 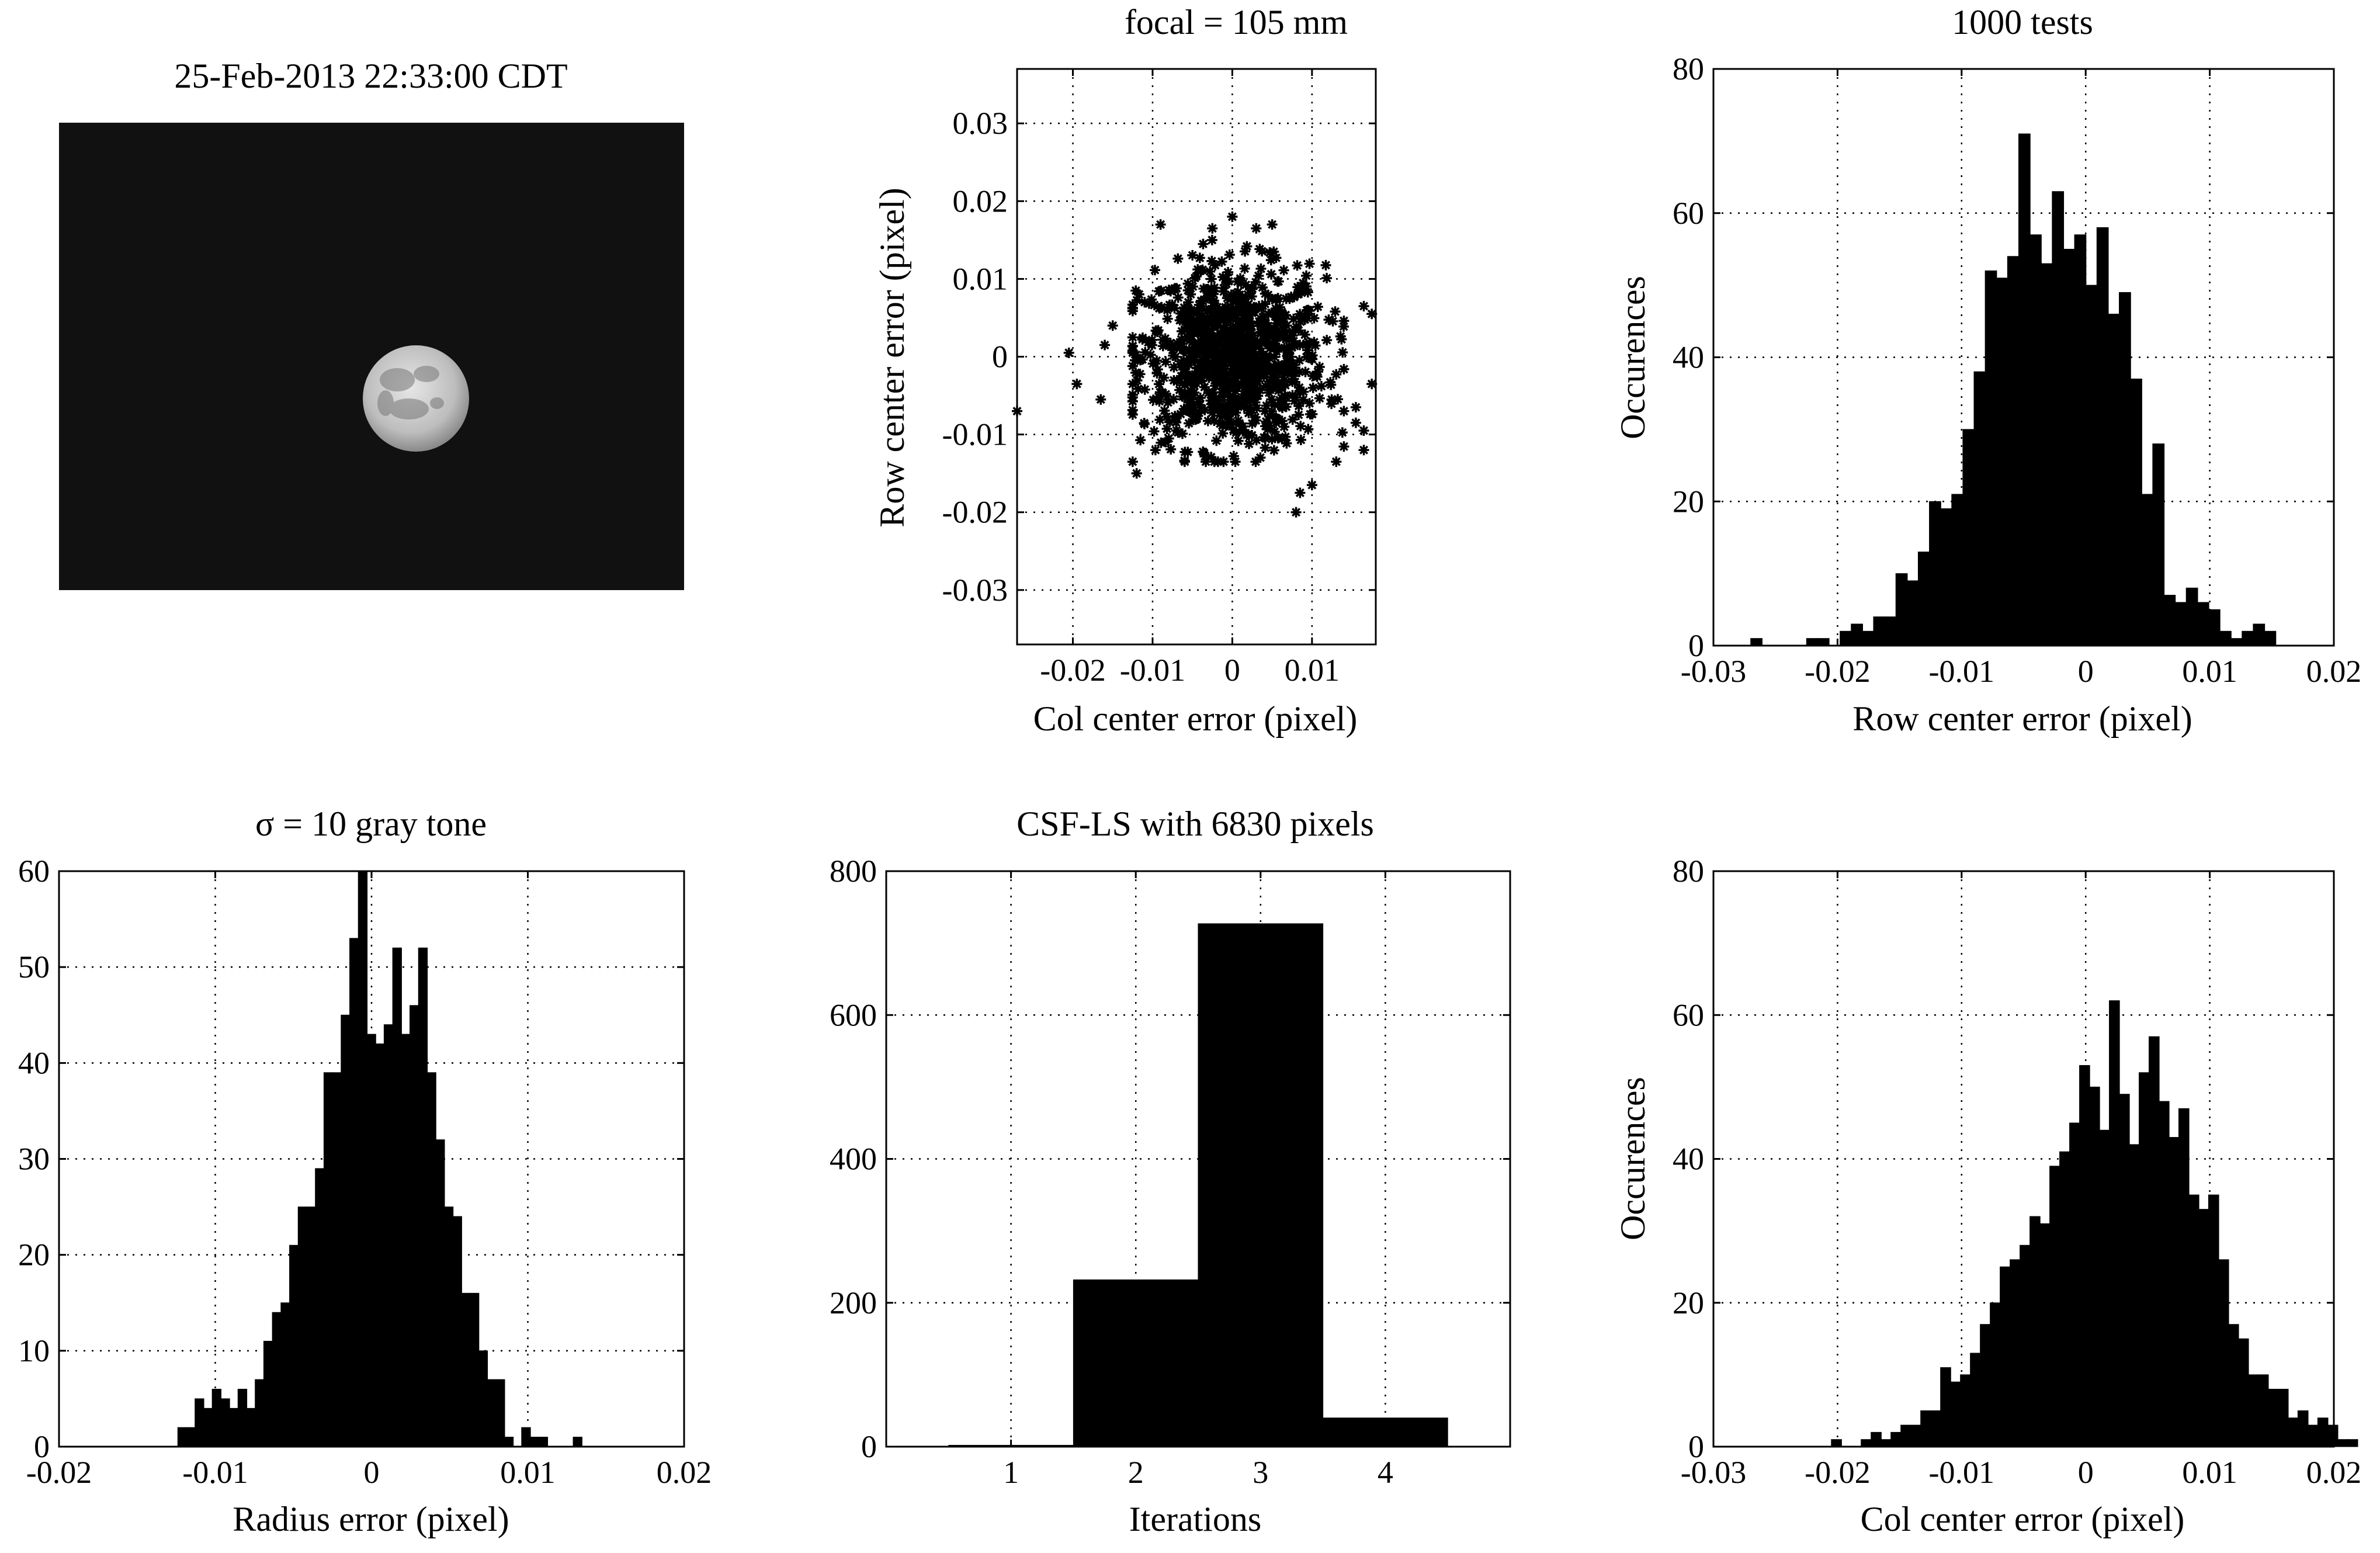 I want to click on y-tick-label: 0.01, so click(x=980, y=278).